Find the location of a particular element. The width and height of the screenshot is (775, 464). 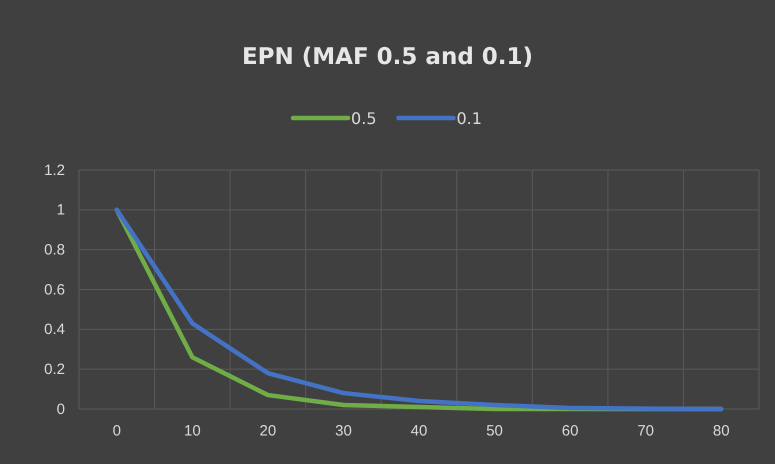

y-tick-label: 1 is located at coordinates (60, 210).